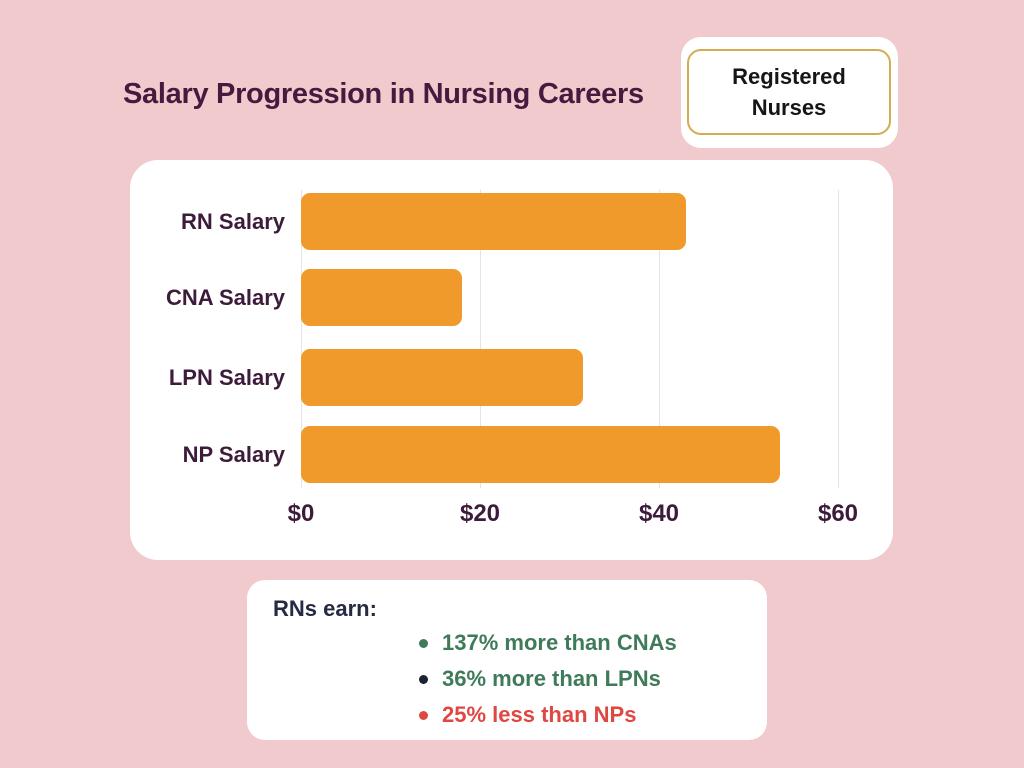 Image resolution: width=1024 pixels, height=768 pixels. I want to click on x-axis: $0 $20 $40 $60, so click(573, 515).